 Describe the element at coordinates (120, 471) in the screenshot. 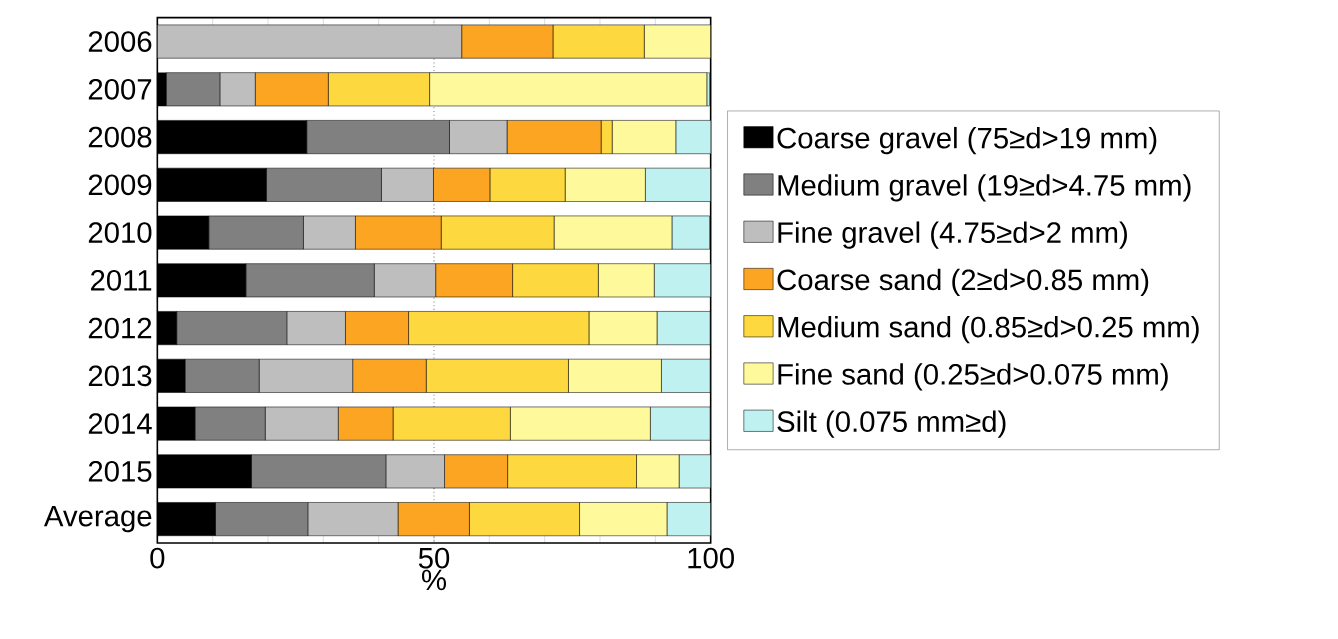

I see `y-tick-label: 2015` at that location.